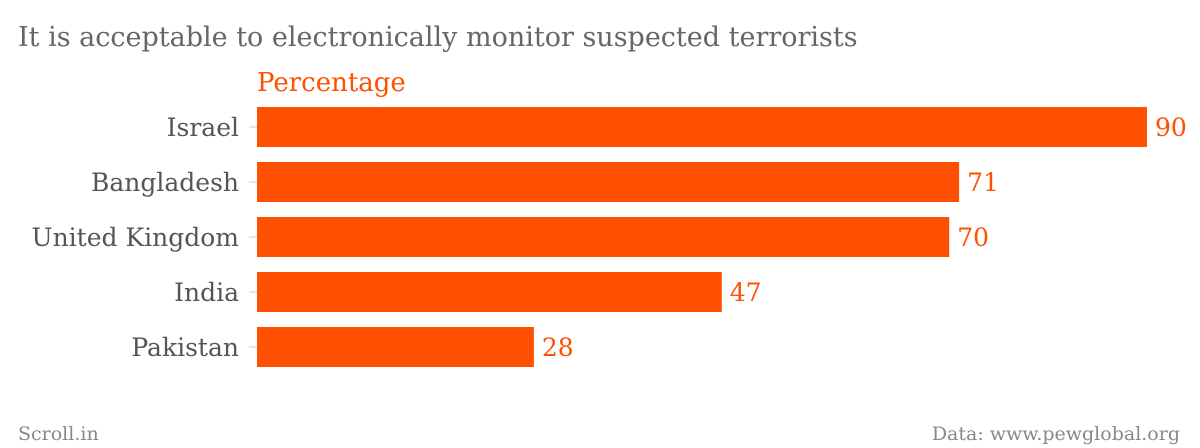 The height and width of the screenshot is (448, 1200). What do you see at coordinates (1056, 434) in the screenshot?
I see `footer-source: Data: www.pewglobal.org` at bounding box center [1056, 434].